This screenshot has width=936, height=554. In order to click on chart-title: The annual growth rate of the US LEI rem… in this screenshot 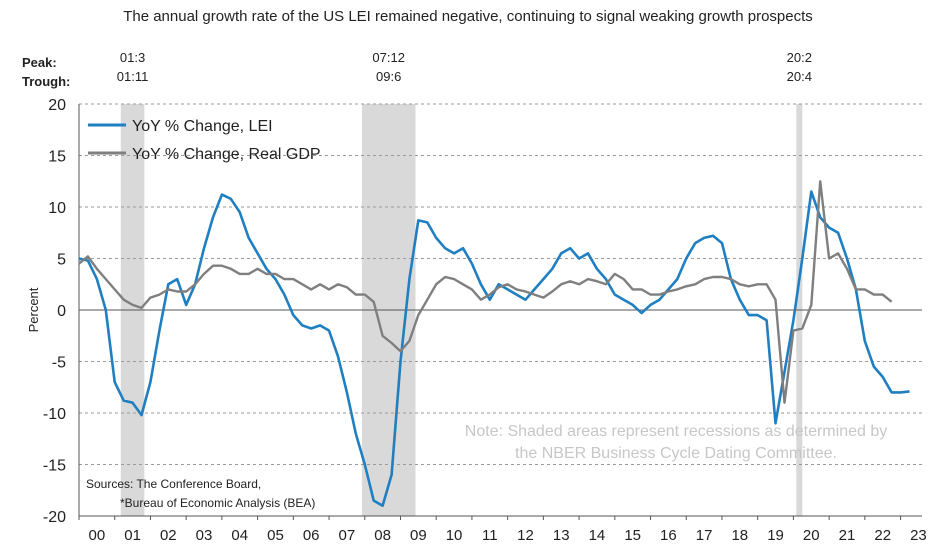, I will do `click(468, 16)`.